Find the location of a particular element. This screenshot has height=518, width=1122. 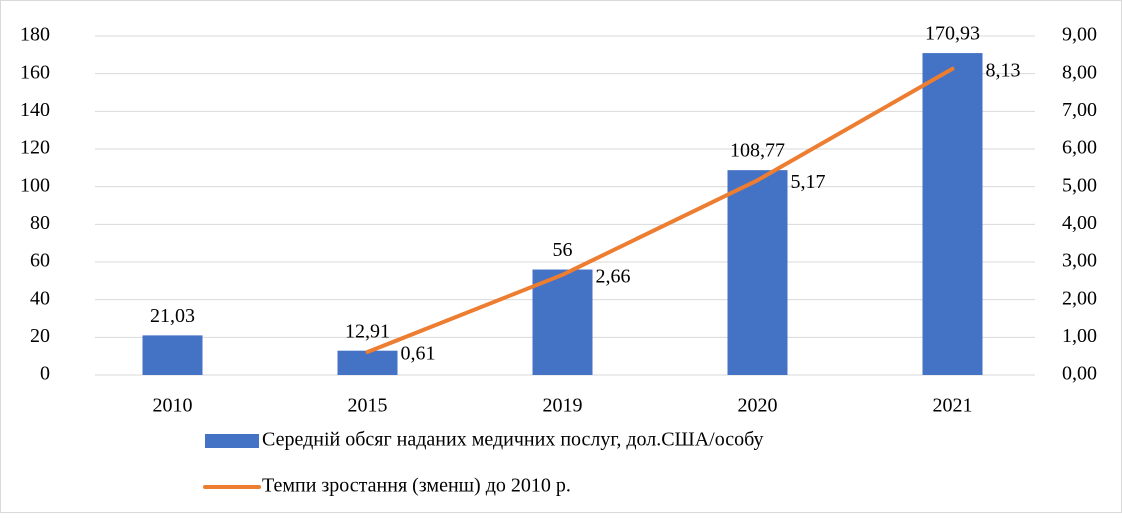

x-tick-label: 2021 is located at coordinates (953, 406).